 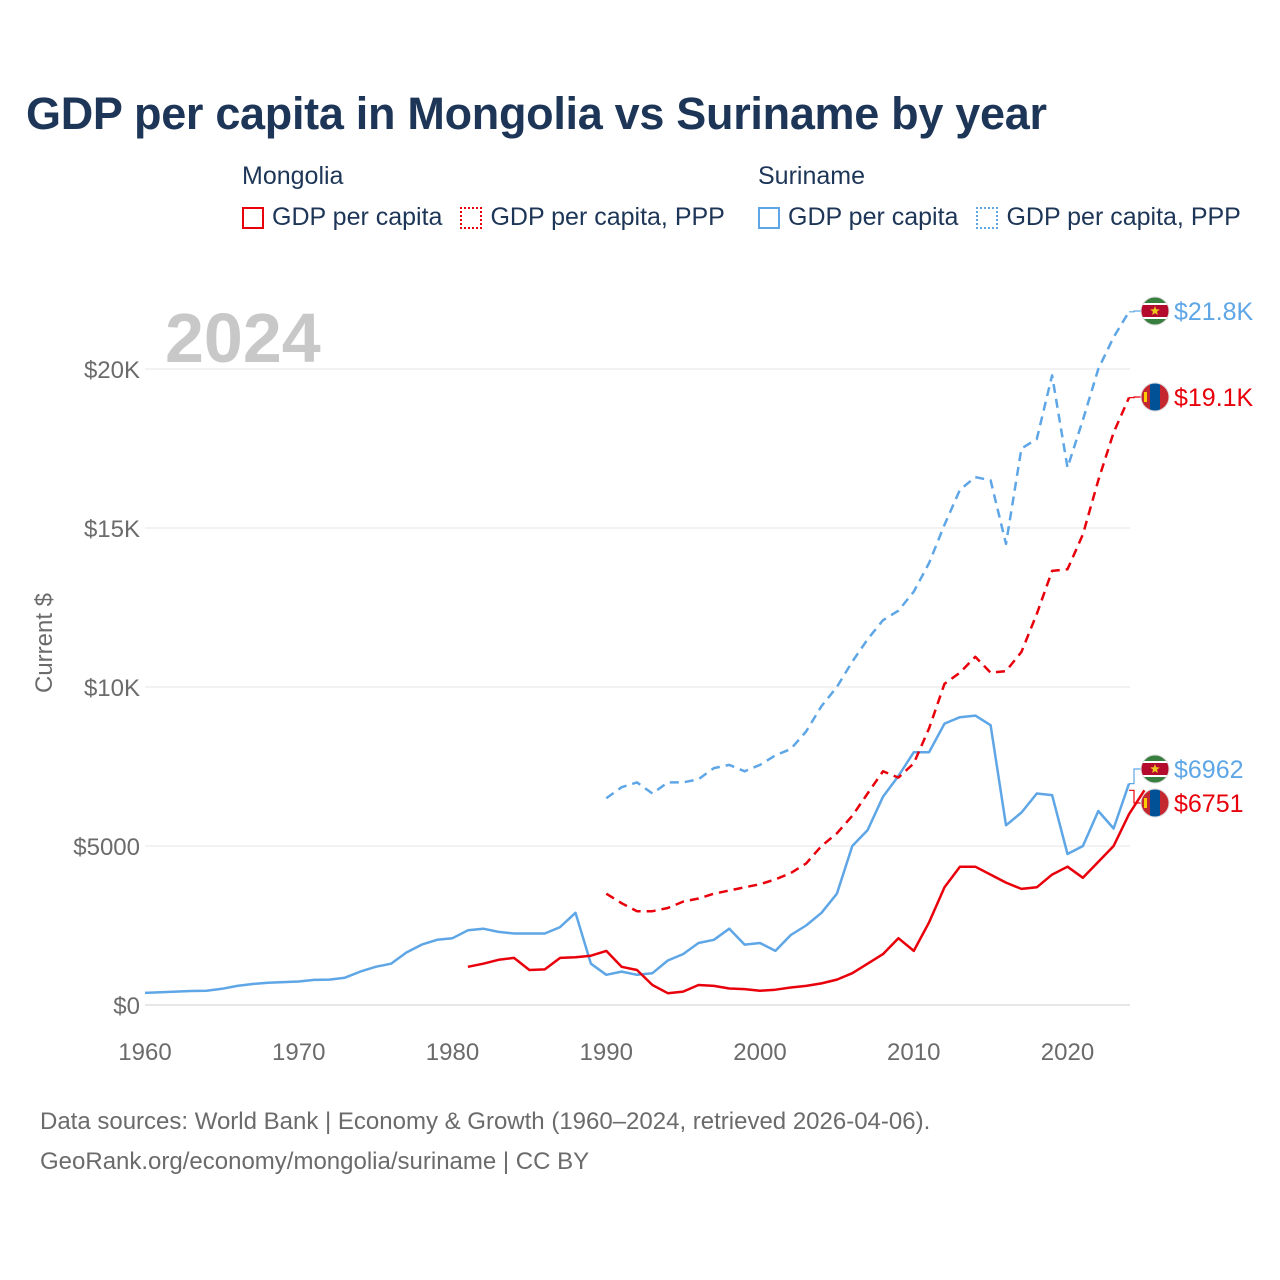 I want to click on legend-swatch-suriname-ppp, so click(x=987, y=217).